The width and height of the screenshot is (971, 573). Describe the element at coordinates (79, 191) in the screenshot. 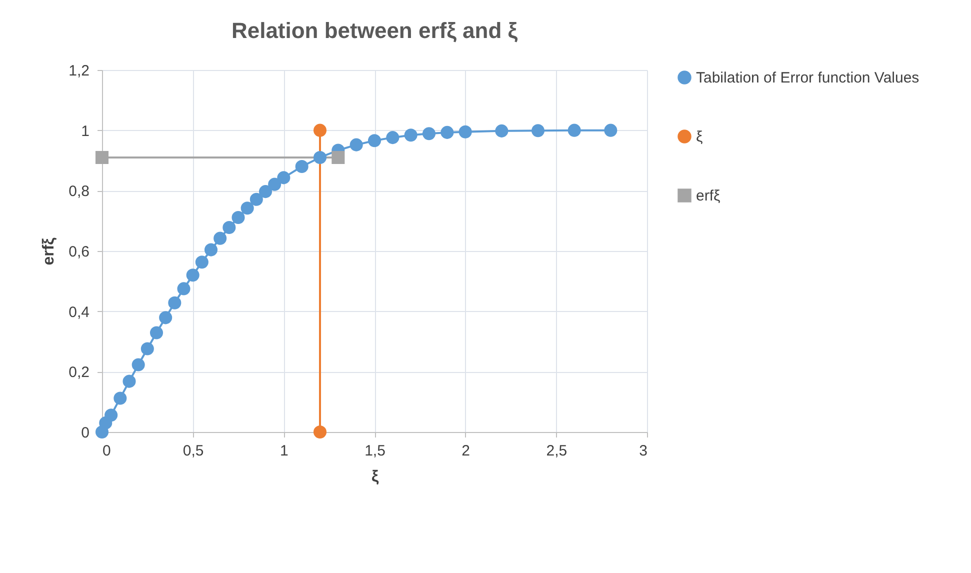

I see `y-tick-label: 0,8` at that location.